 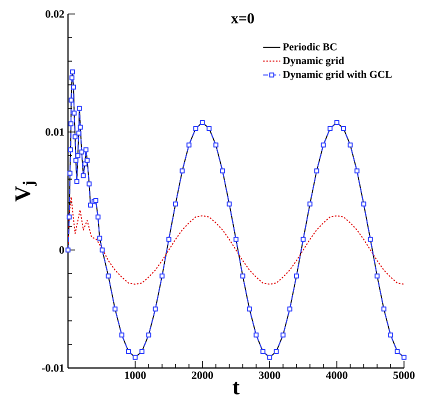 What do you see at coordinates (202, 375) in the screenshot?
I see `x-tick-label: 2000` at bounding box center [202, 375].